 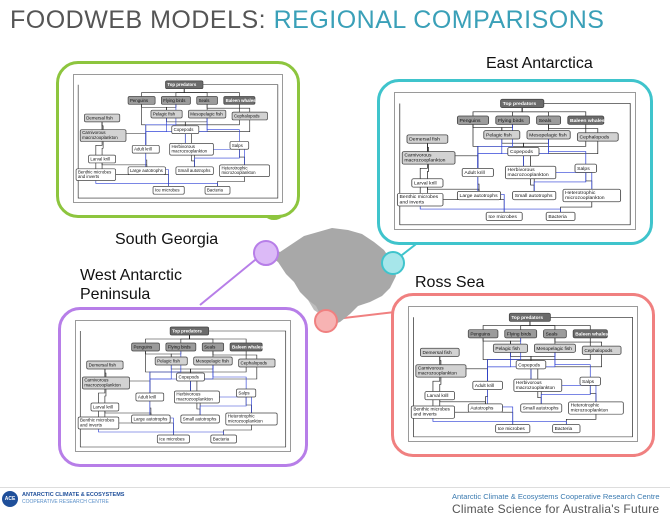 What do you see at coordinates (168, 190) in the screenshot?
I see `node-ice-microbes: Ice microbes` at bounding box center [168, 190].